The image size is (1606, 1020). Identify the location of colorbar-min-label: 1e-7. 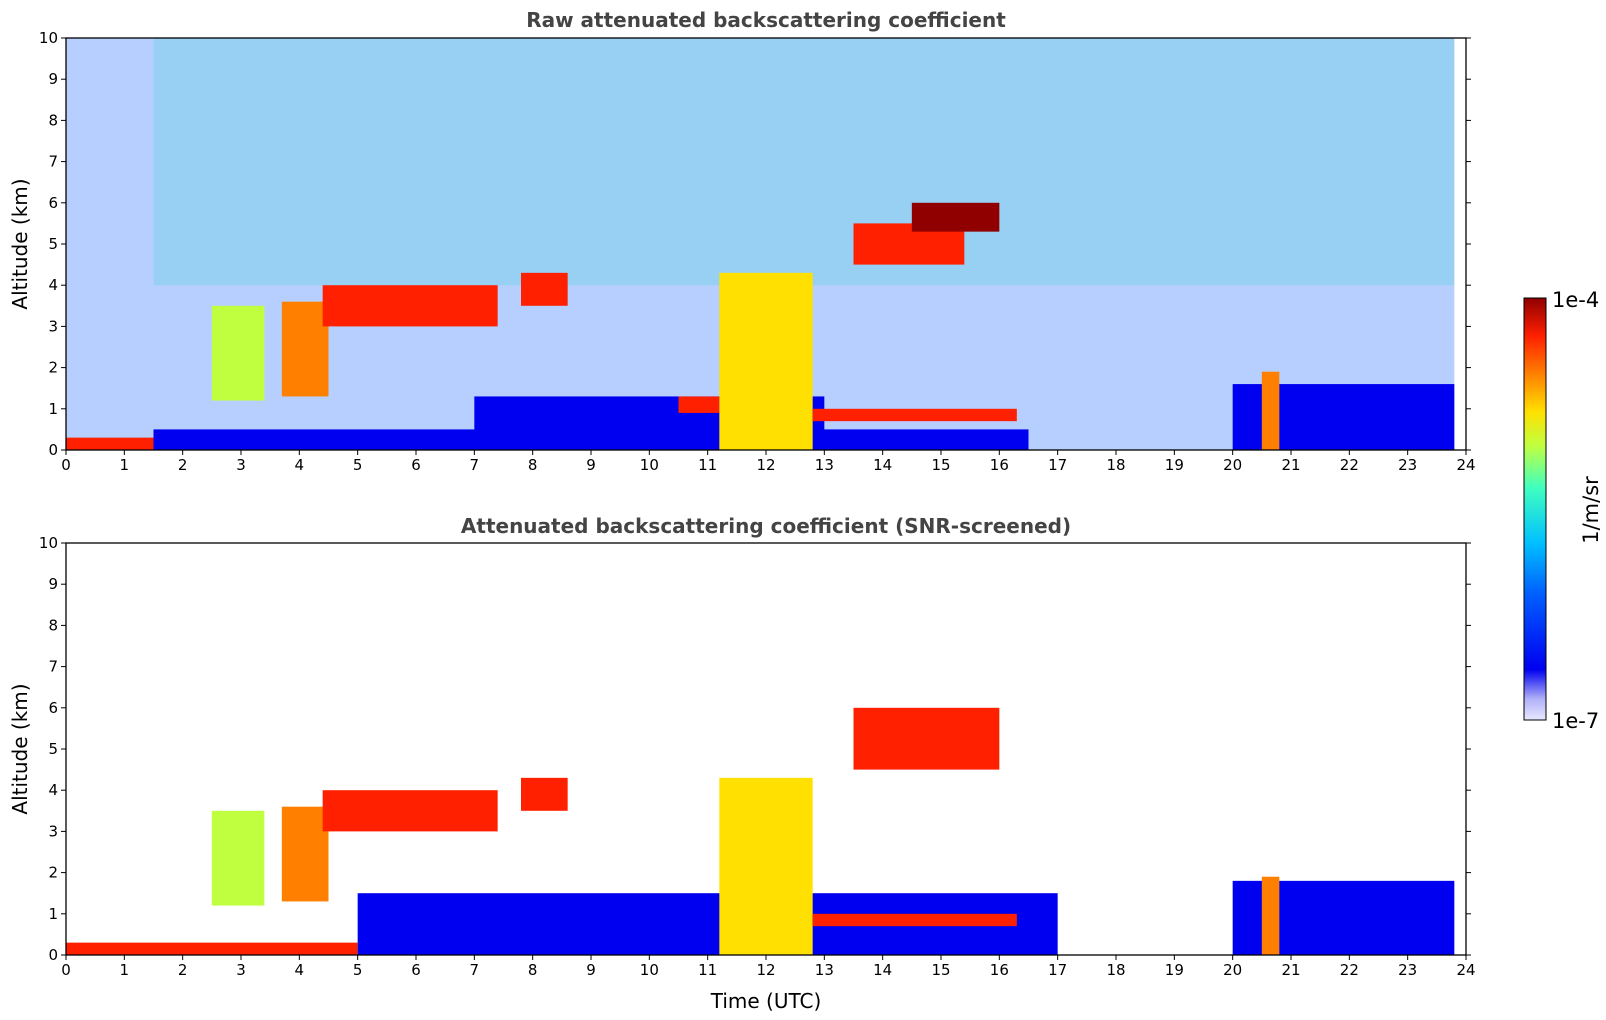
(1575, 721).